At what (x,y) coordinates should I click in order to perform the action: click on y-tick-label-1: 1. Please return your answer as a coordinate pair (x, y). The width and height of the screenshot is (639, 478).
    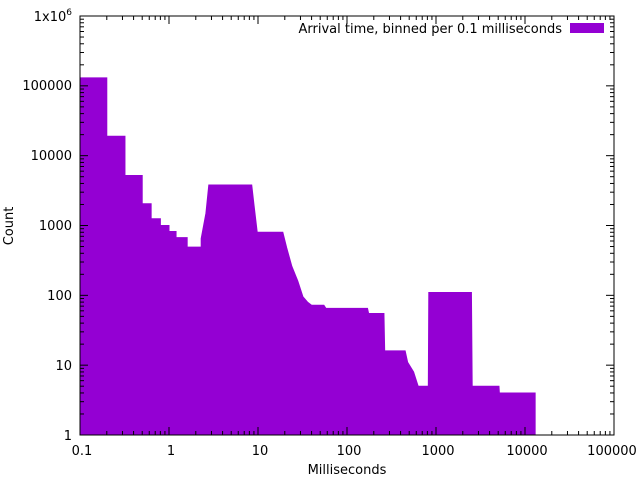
    Looking at the image, I should click on (68, 436).